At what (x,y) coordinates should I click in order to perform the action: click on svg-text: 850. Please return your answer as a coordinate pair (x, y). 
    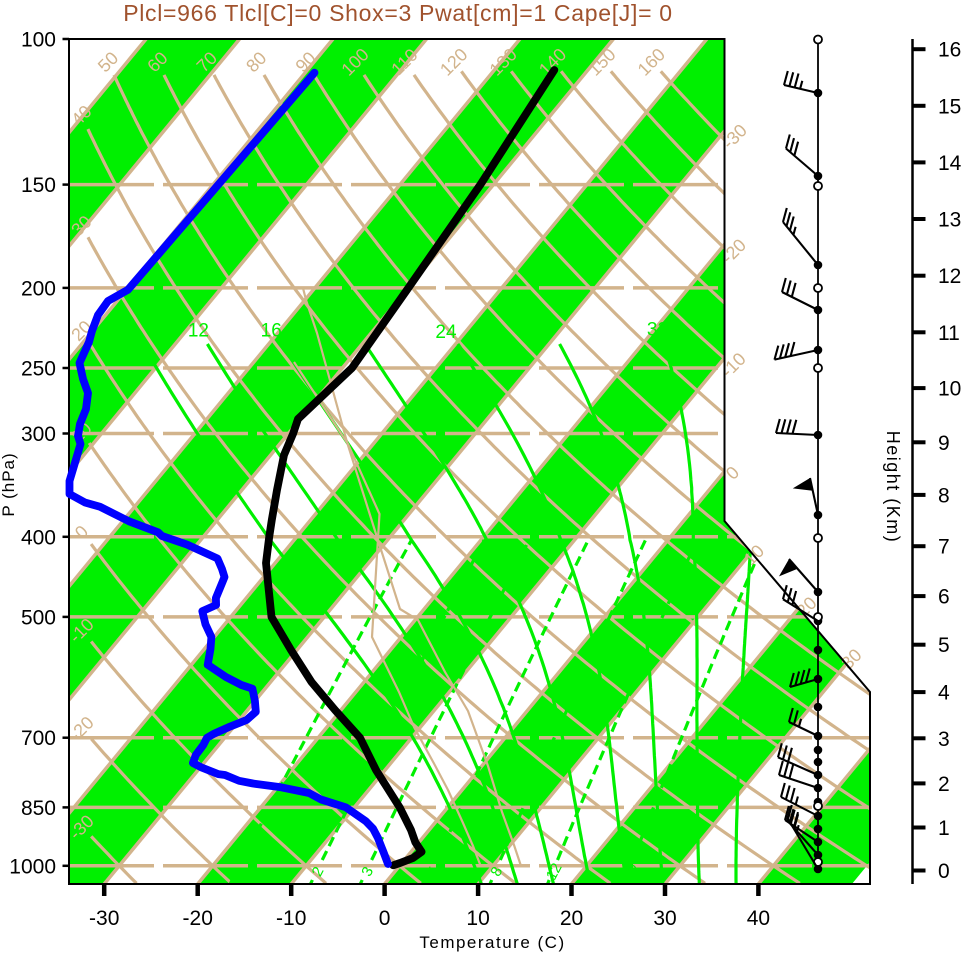
    Looking at the image, I should click on (38, 808).